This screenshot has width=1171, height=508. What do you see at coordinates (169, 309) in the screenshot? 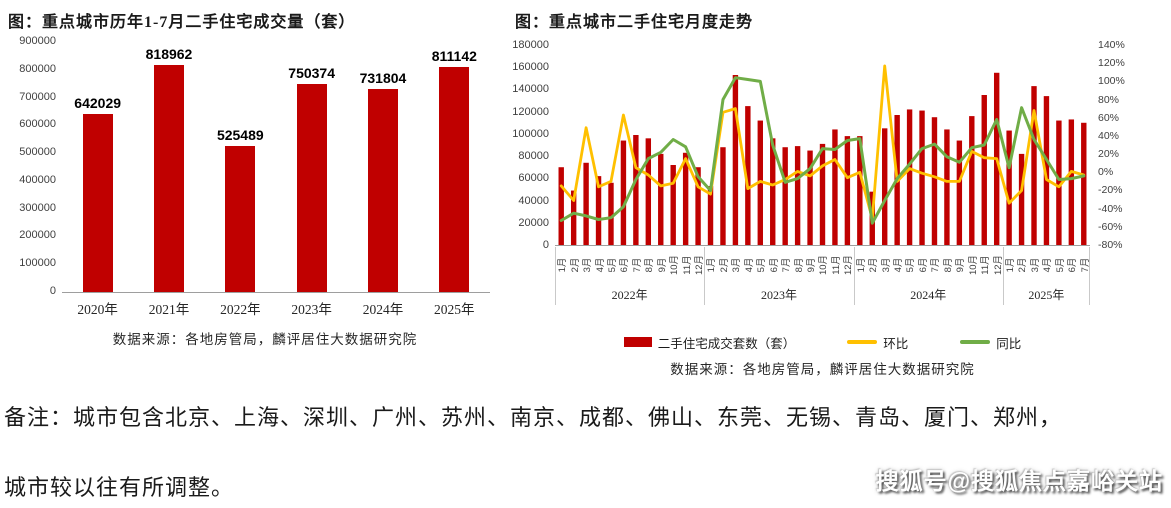
I see `left-x-category-label: 2021年` at bounding box center [169, 309].